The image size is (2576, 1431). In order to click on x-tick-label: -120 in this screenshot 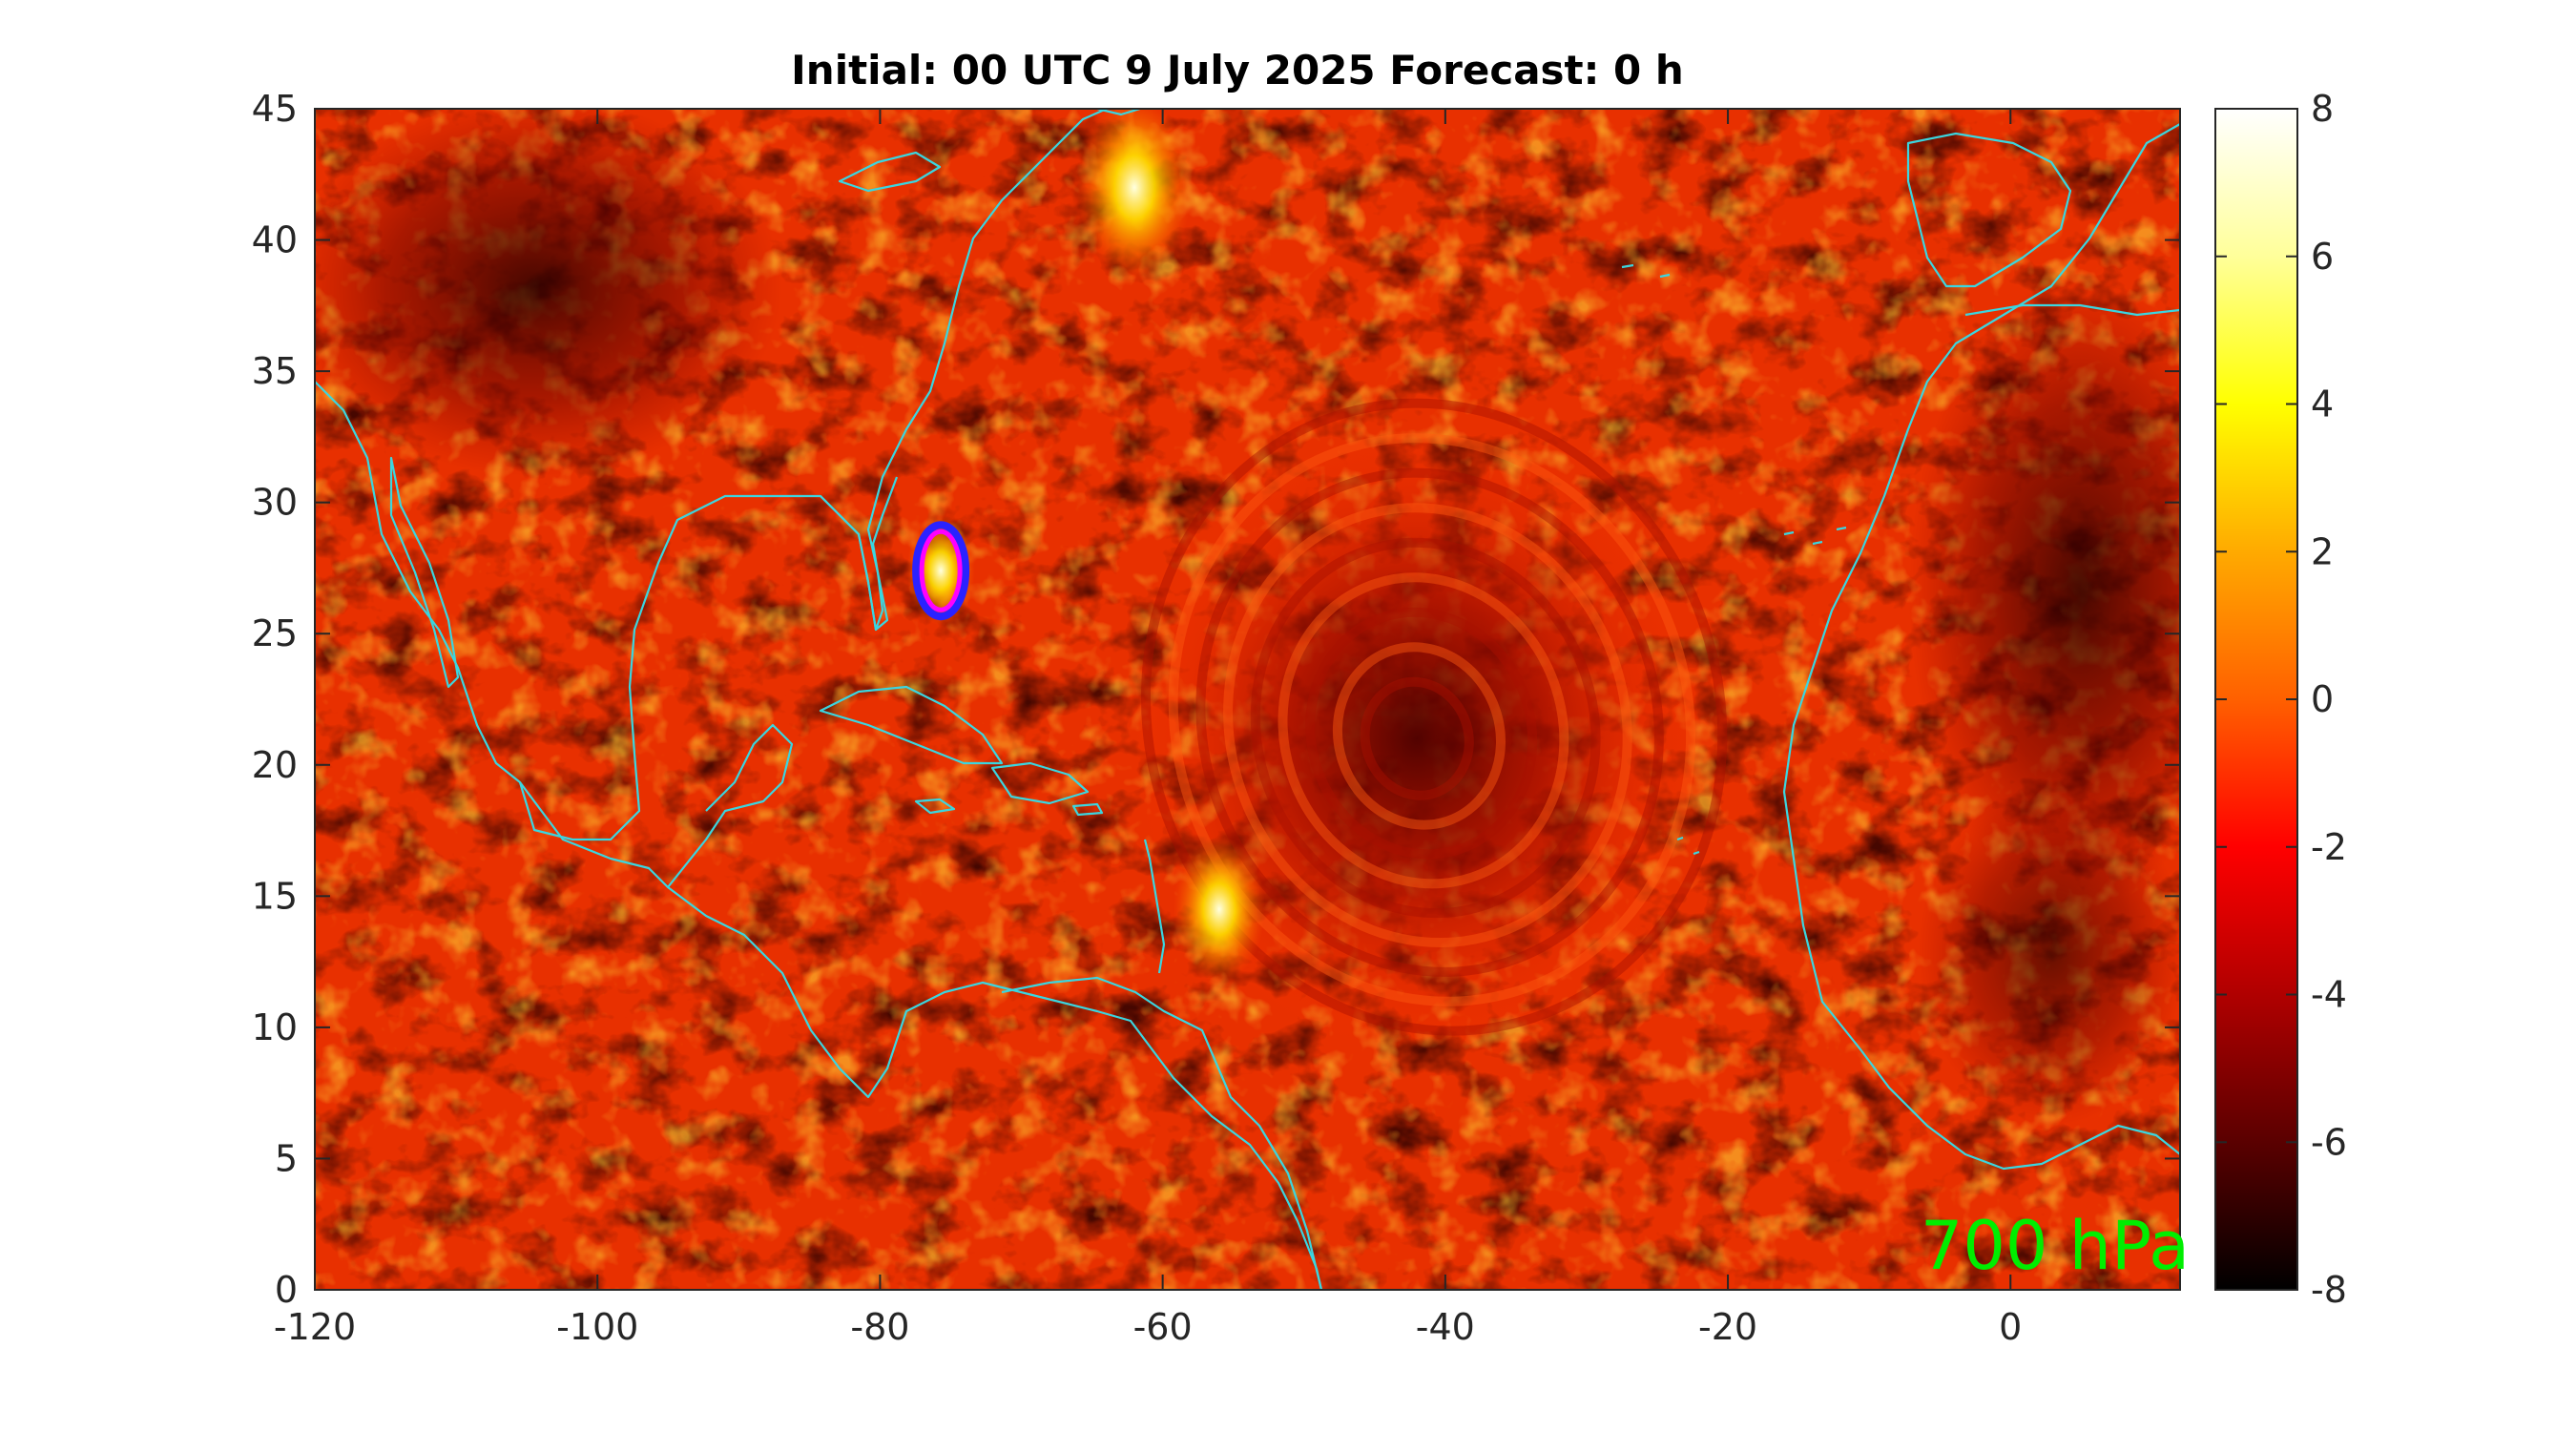, I will do `click(315, 1327)`.